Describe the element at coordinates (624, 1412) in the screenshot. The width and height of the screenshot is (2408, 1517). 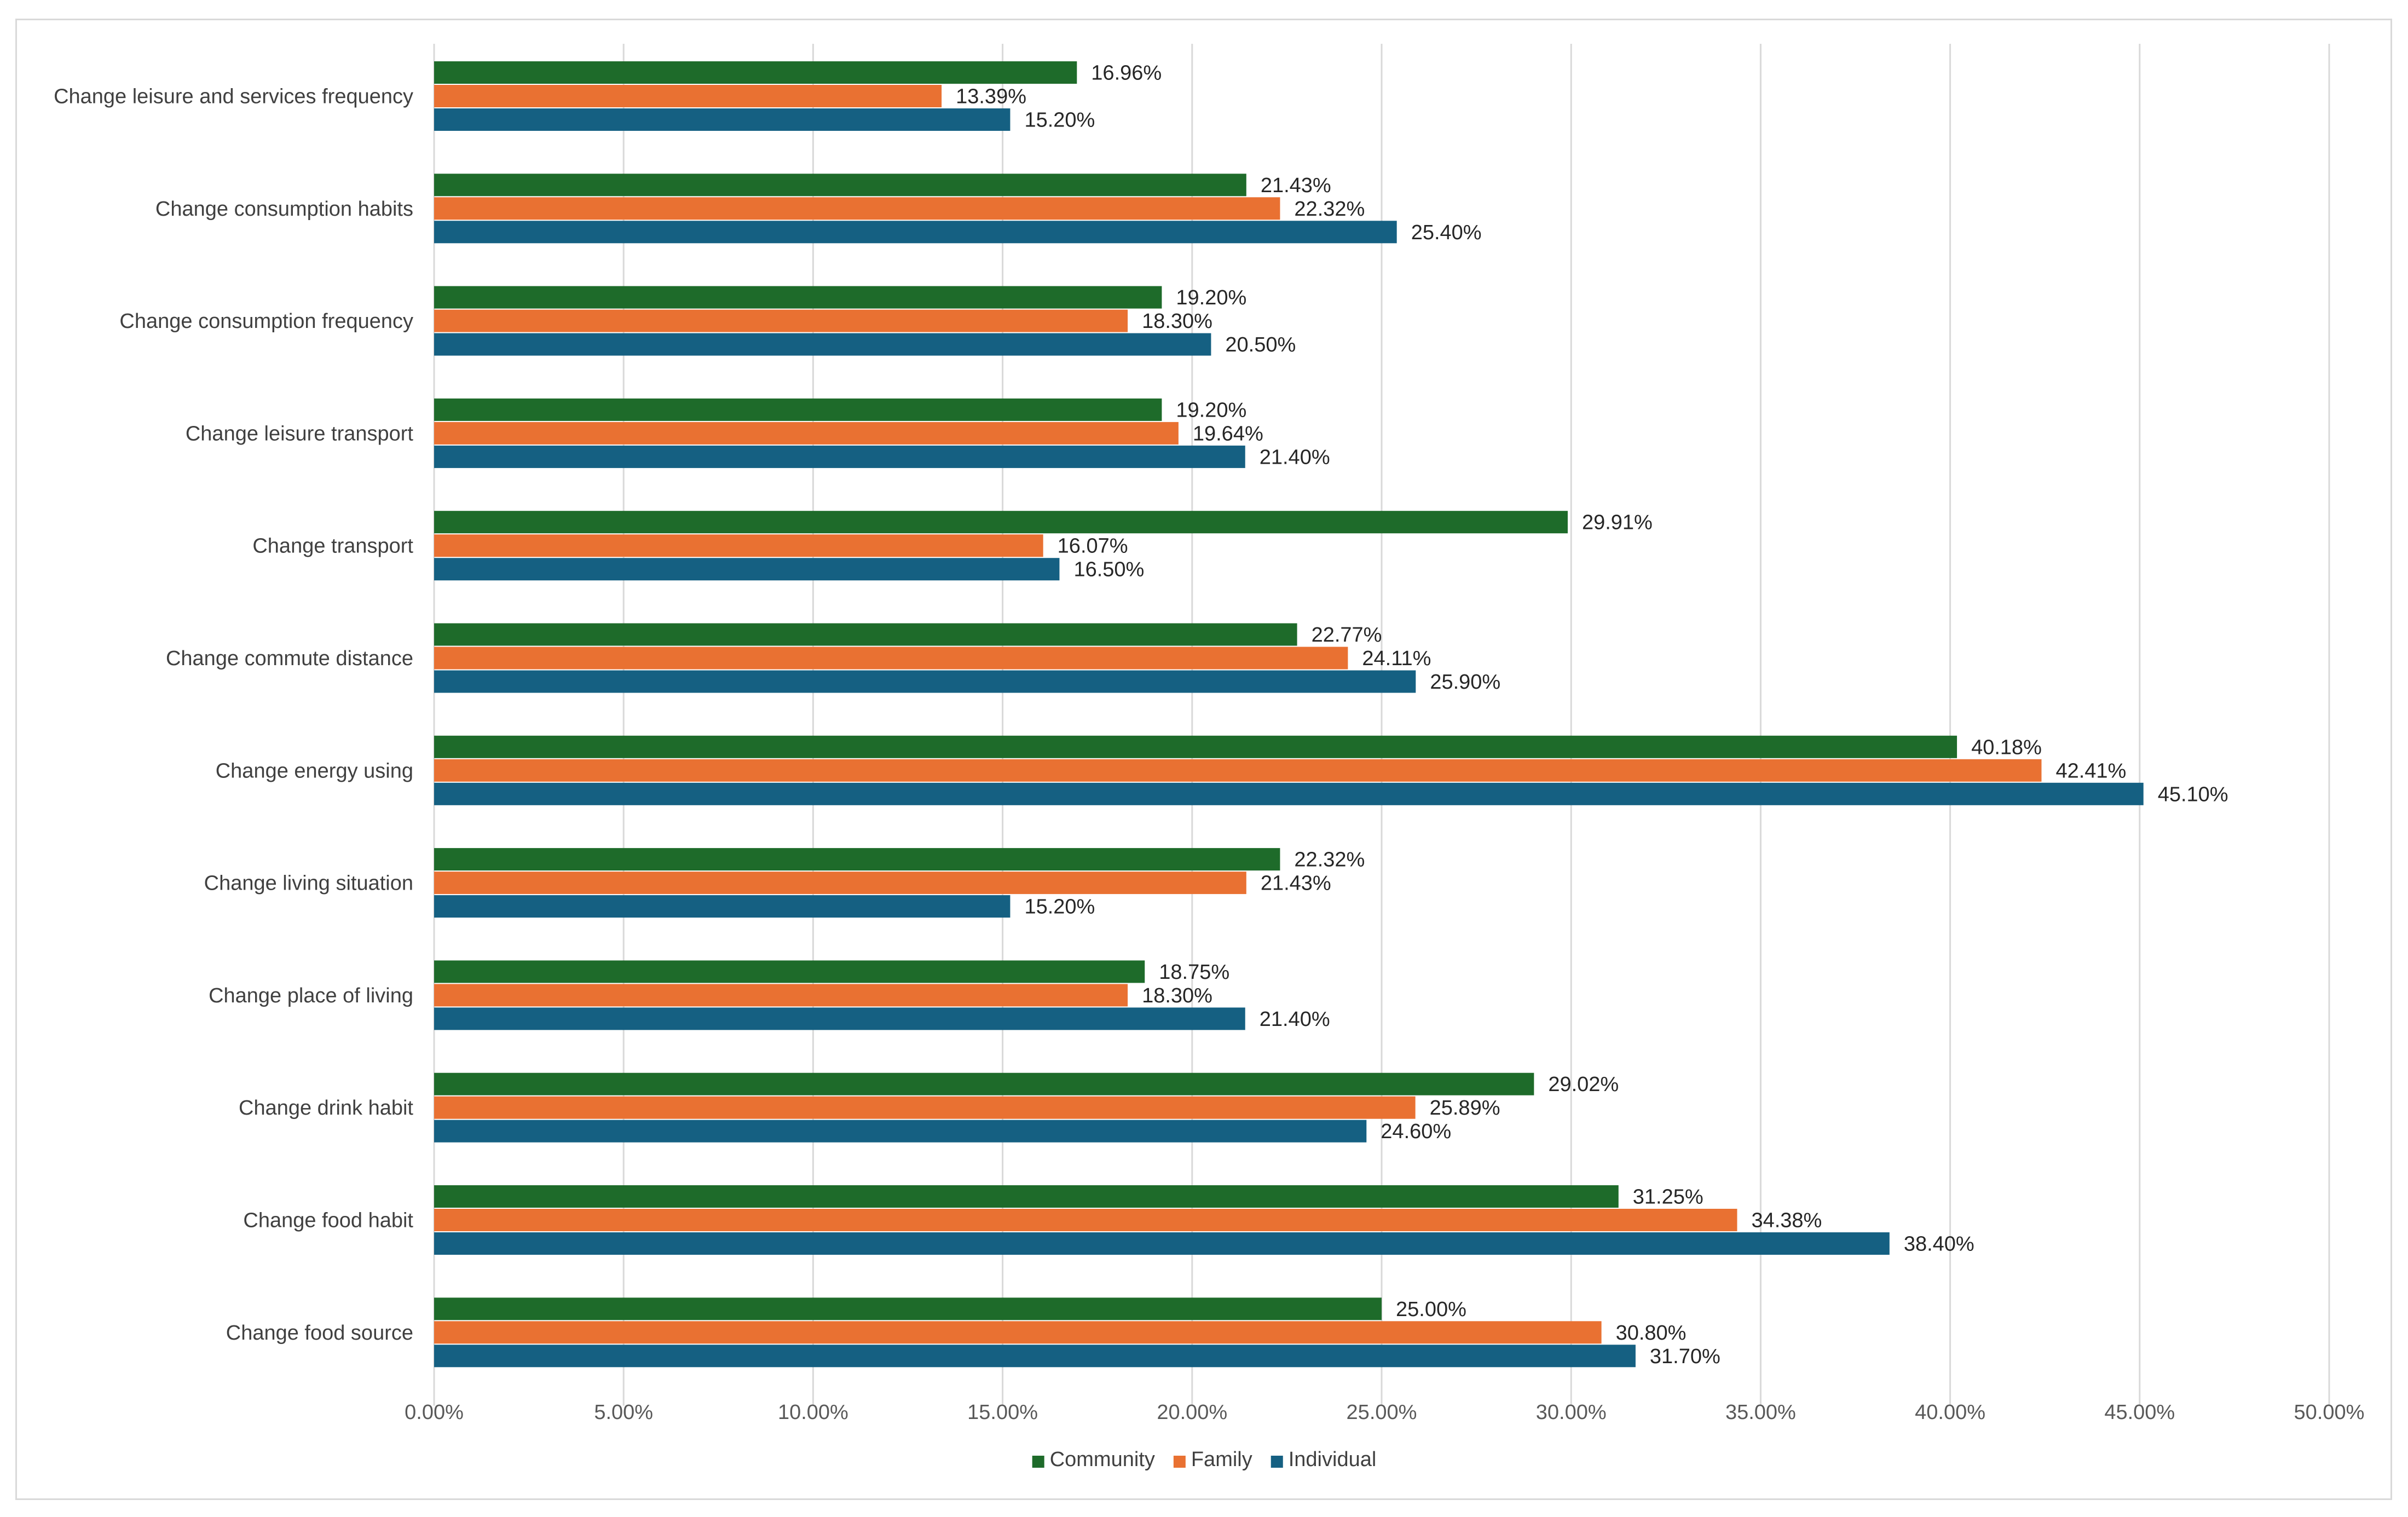
I see `x-tick-label: 5.00%` at that location.